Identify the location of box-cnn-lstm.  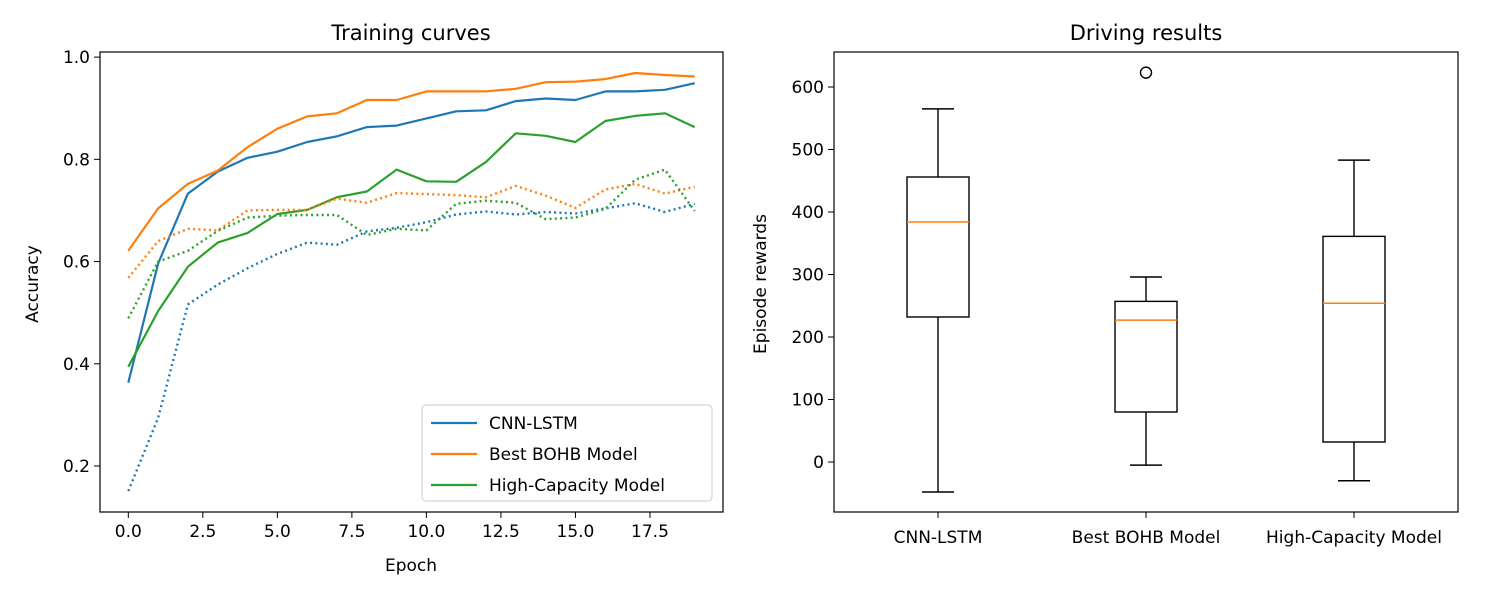
(938, 300).